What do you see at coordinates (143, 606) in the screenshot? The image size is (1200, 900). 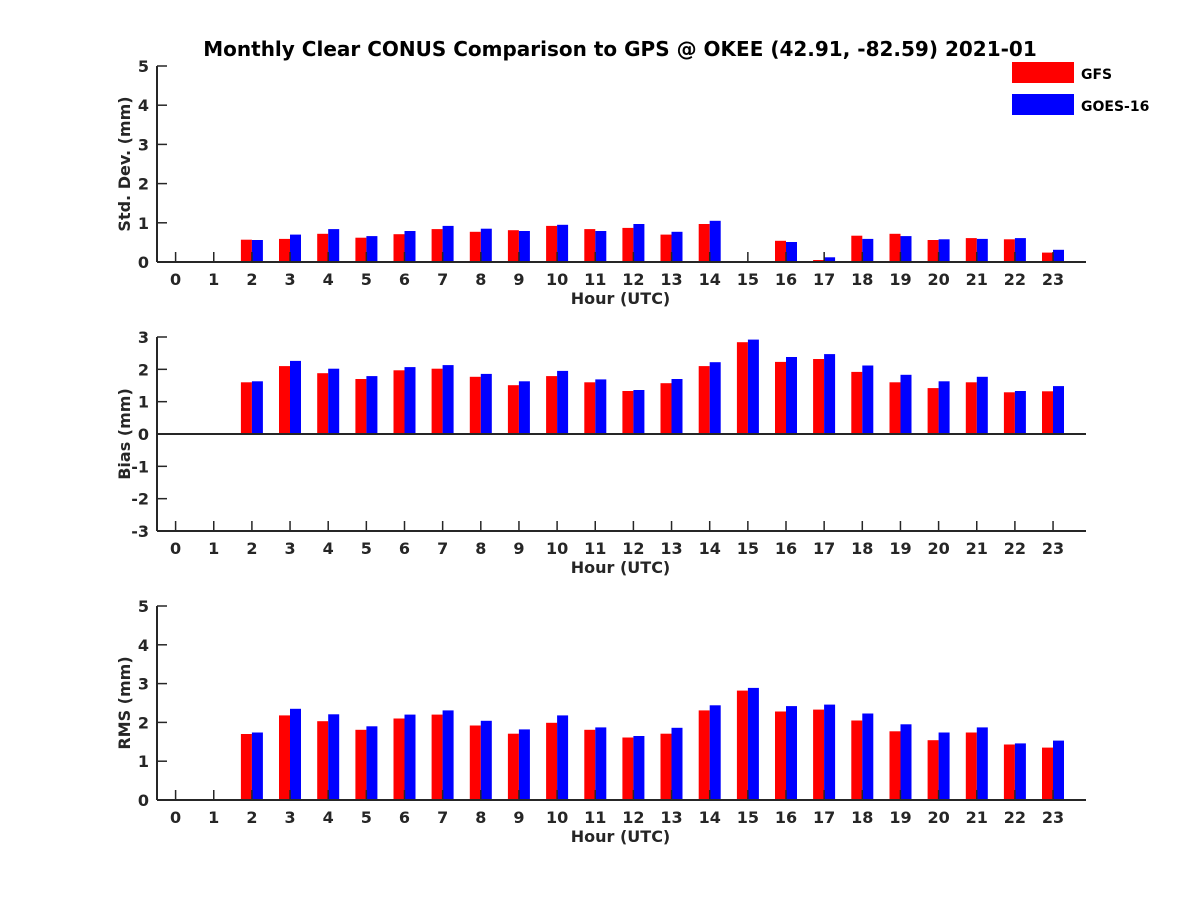 I see `y-tick-label: 5` at bounding box center [143, 606].